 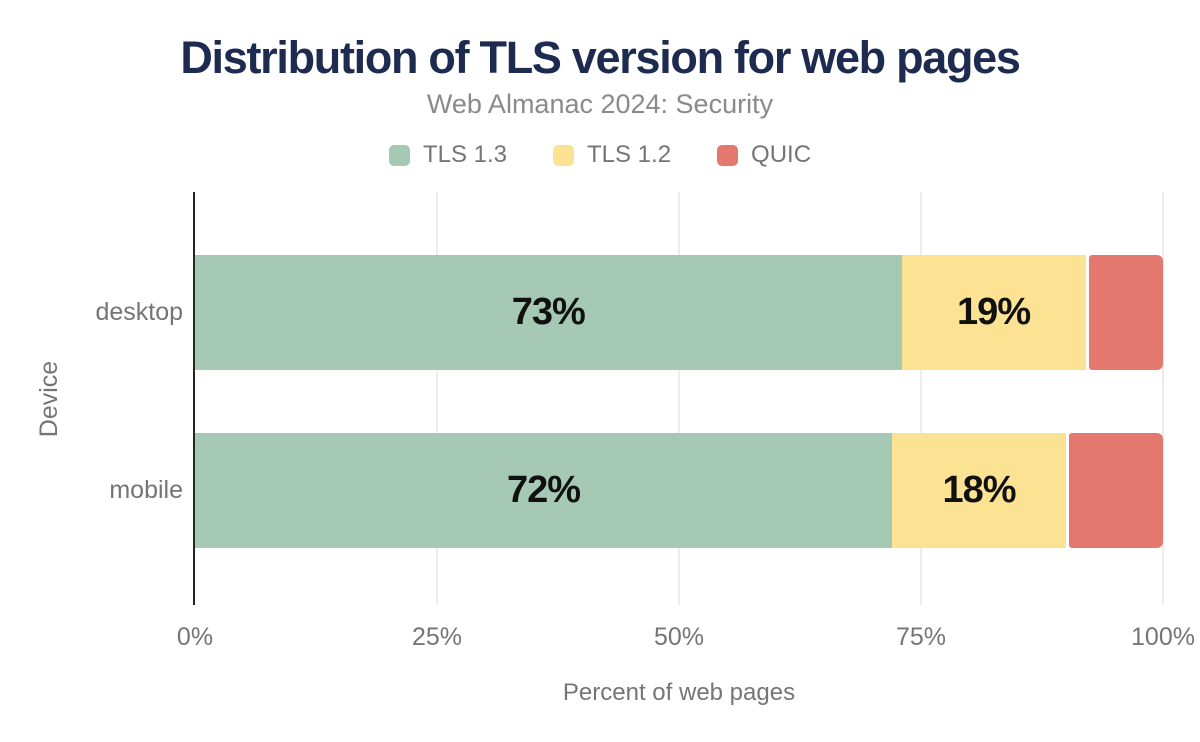 I want to click on category-label-mobile: mobile, so click(x=146, y=490).